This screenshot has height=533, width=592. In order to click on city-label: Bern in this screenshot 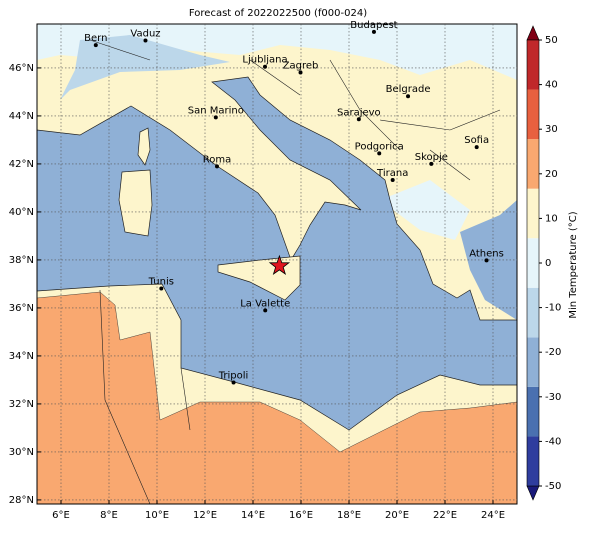, I will do `click(95, 38)`.